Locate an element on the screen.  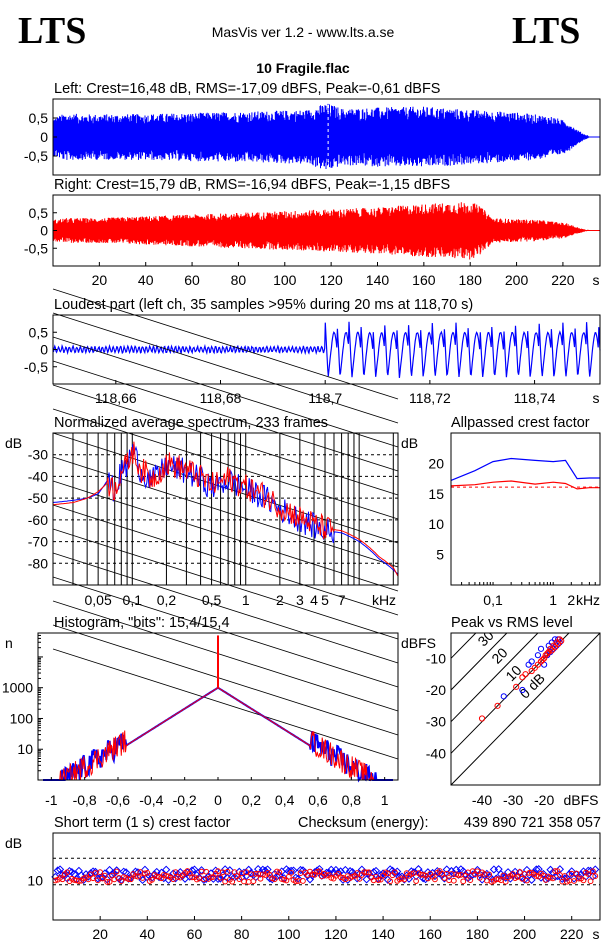
right-waveform-tick-label: 120 is located at coordinates (331, 280).